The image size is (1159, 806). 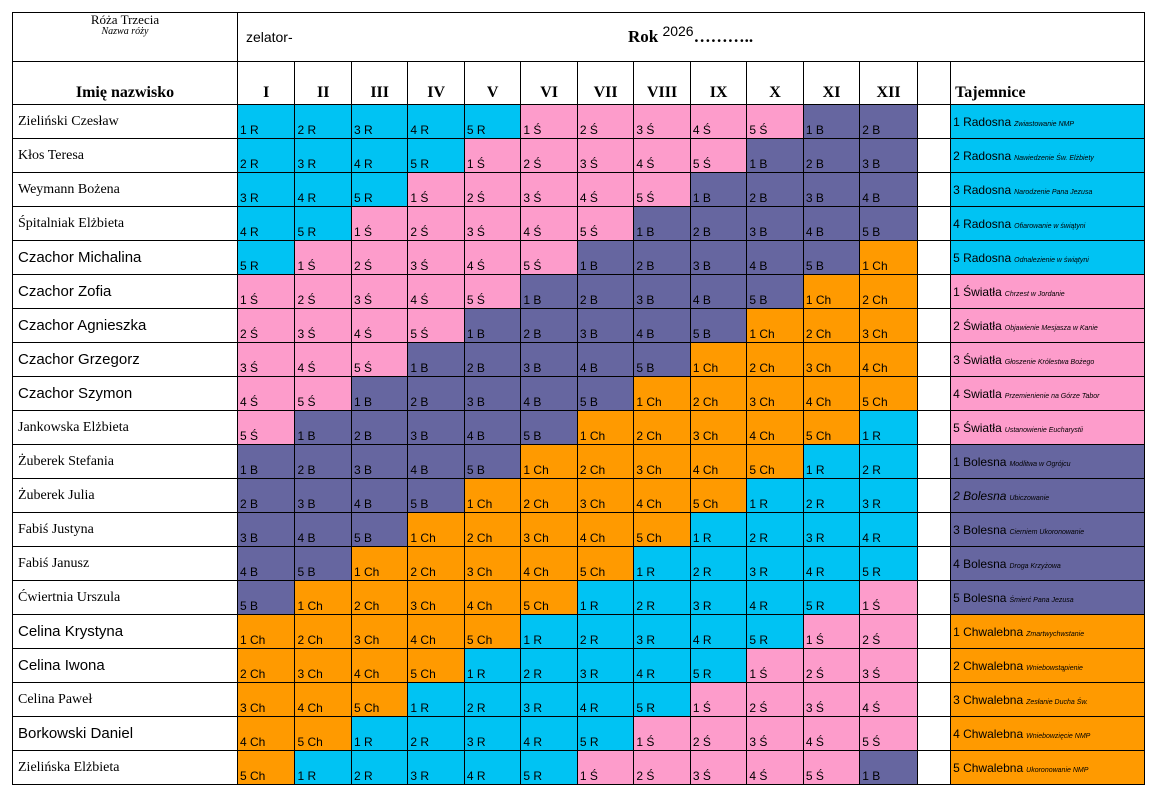 What do you see at coordinates (982, 155) in the screenshot?
I see `mystery-title: 2 Radosna` at bounding box center [982, 155].